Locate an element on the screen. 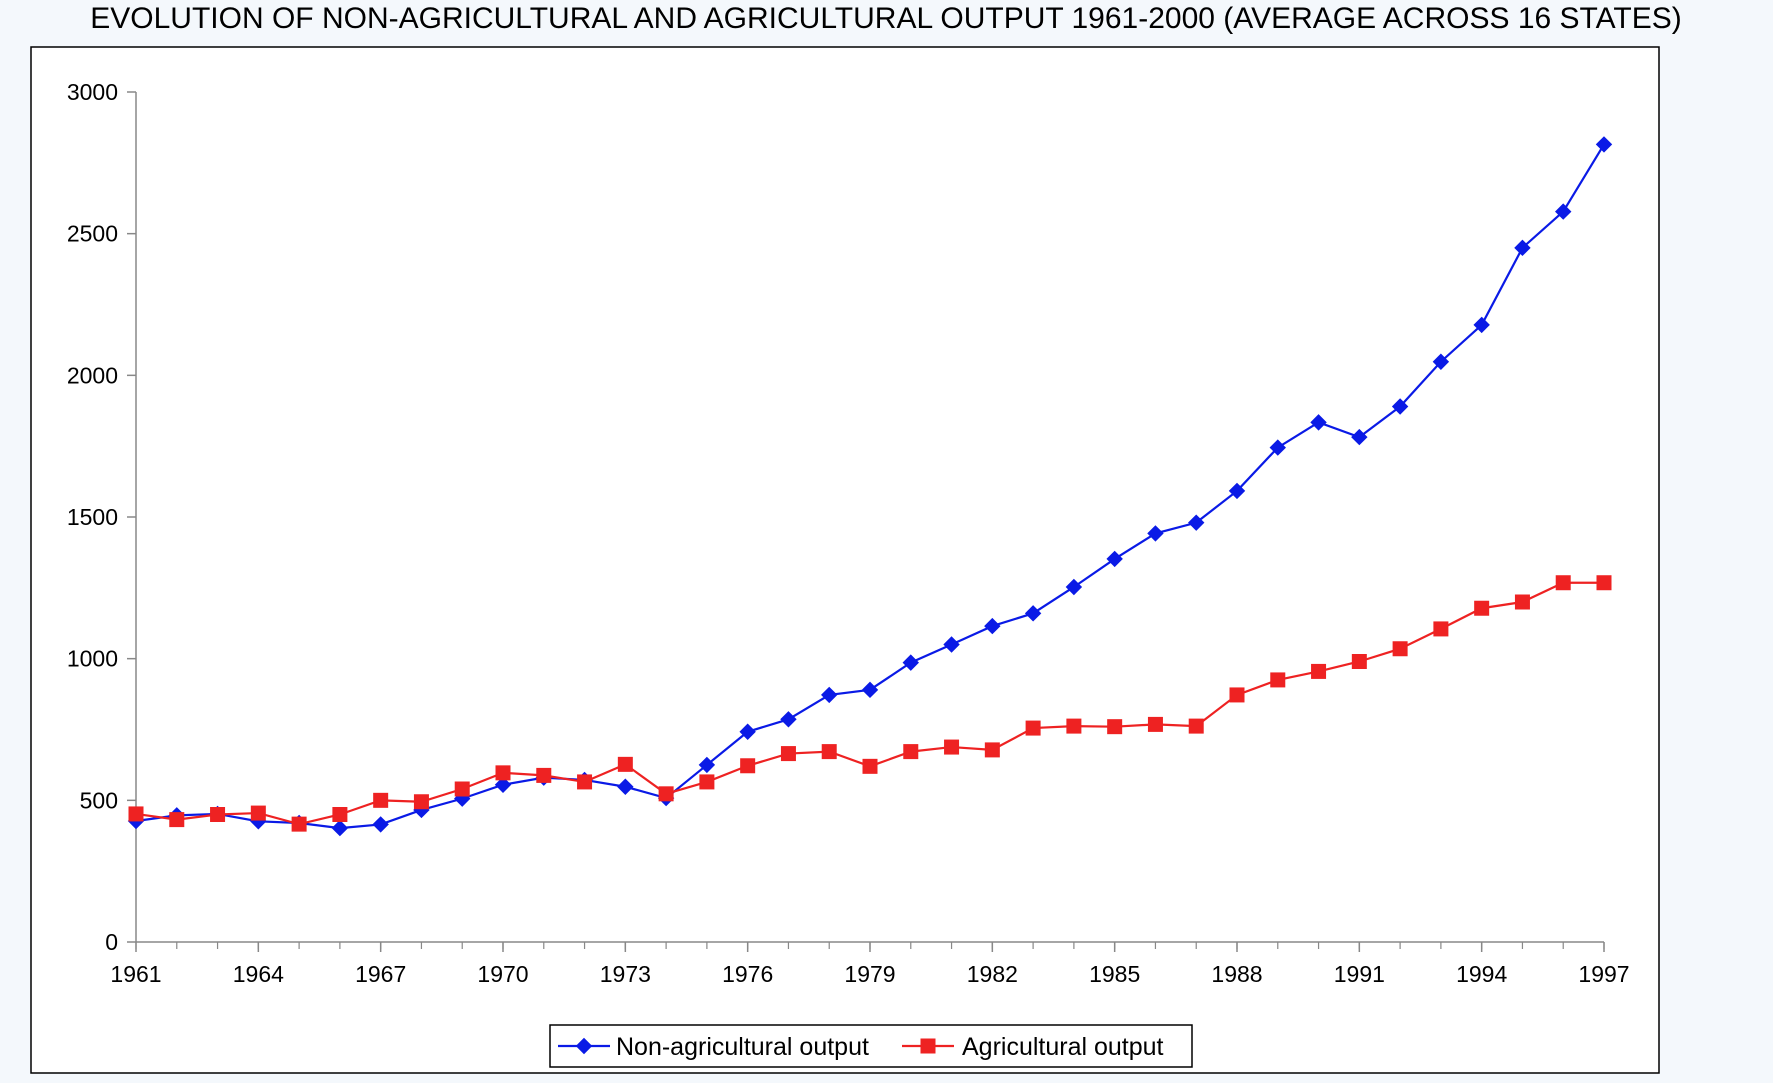 The image size is (1773, 1083). y-tick-label: 2000 is located at coordinates (92, 375).